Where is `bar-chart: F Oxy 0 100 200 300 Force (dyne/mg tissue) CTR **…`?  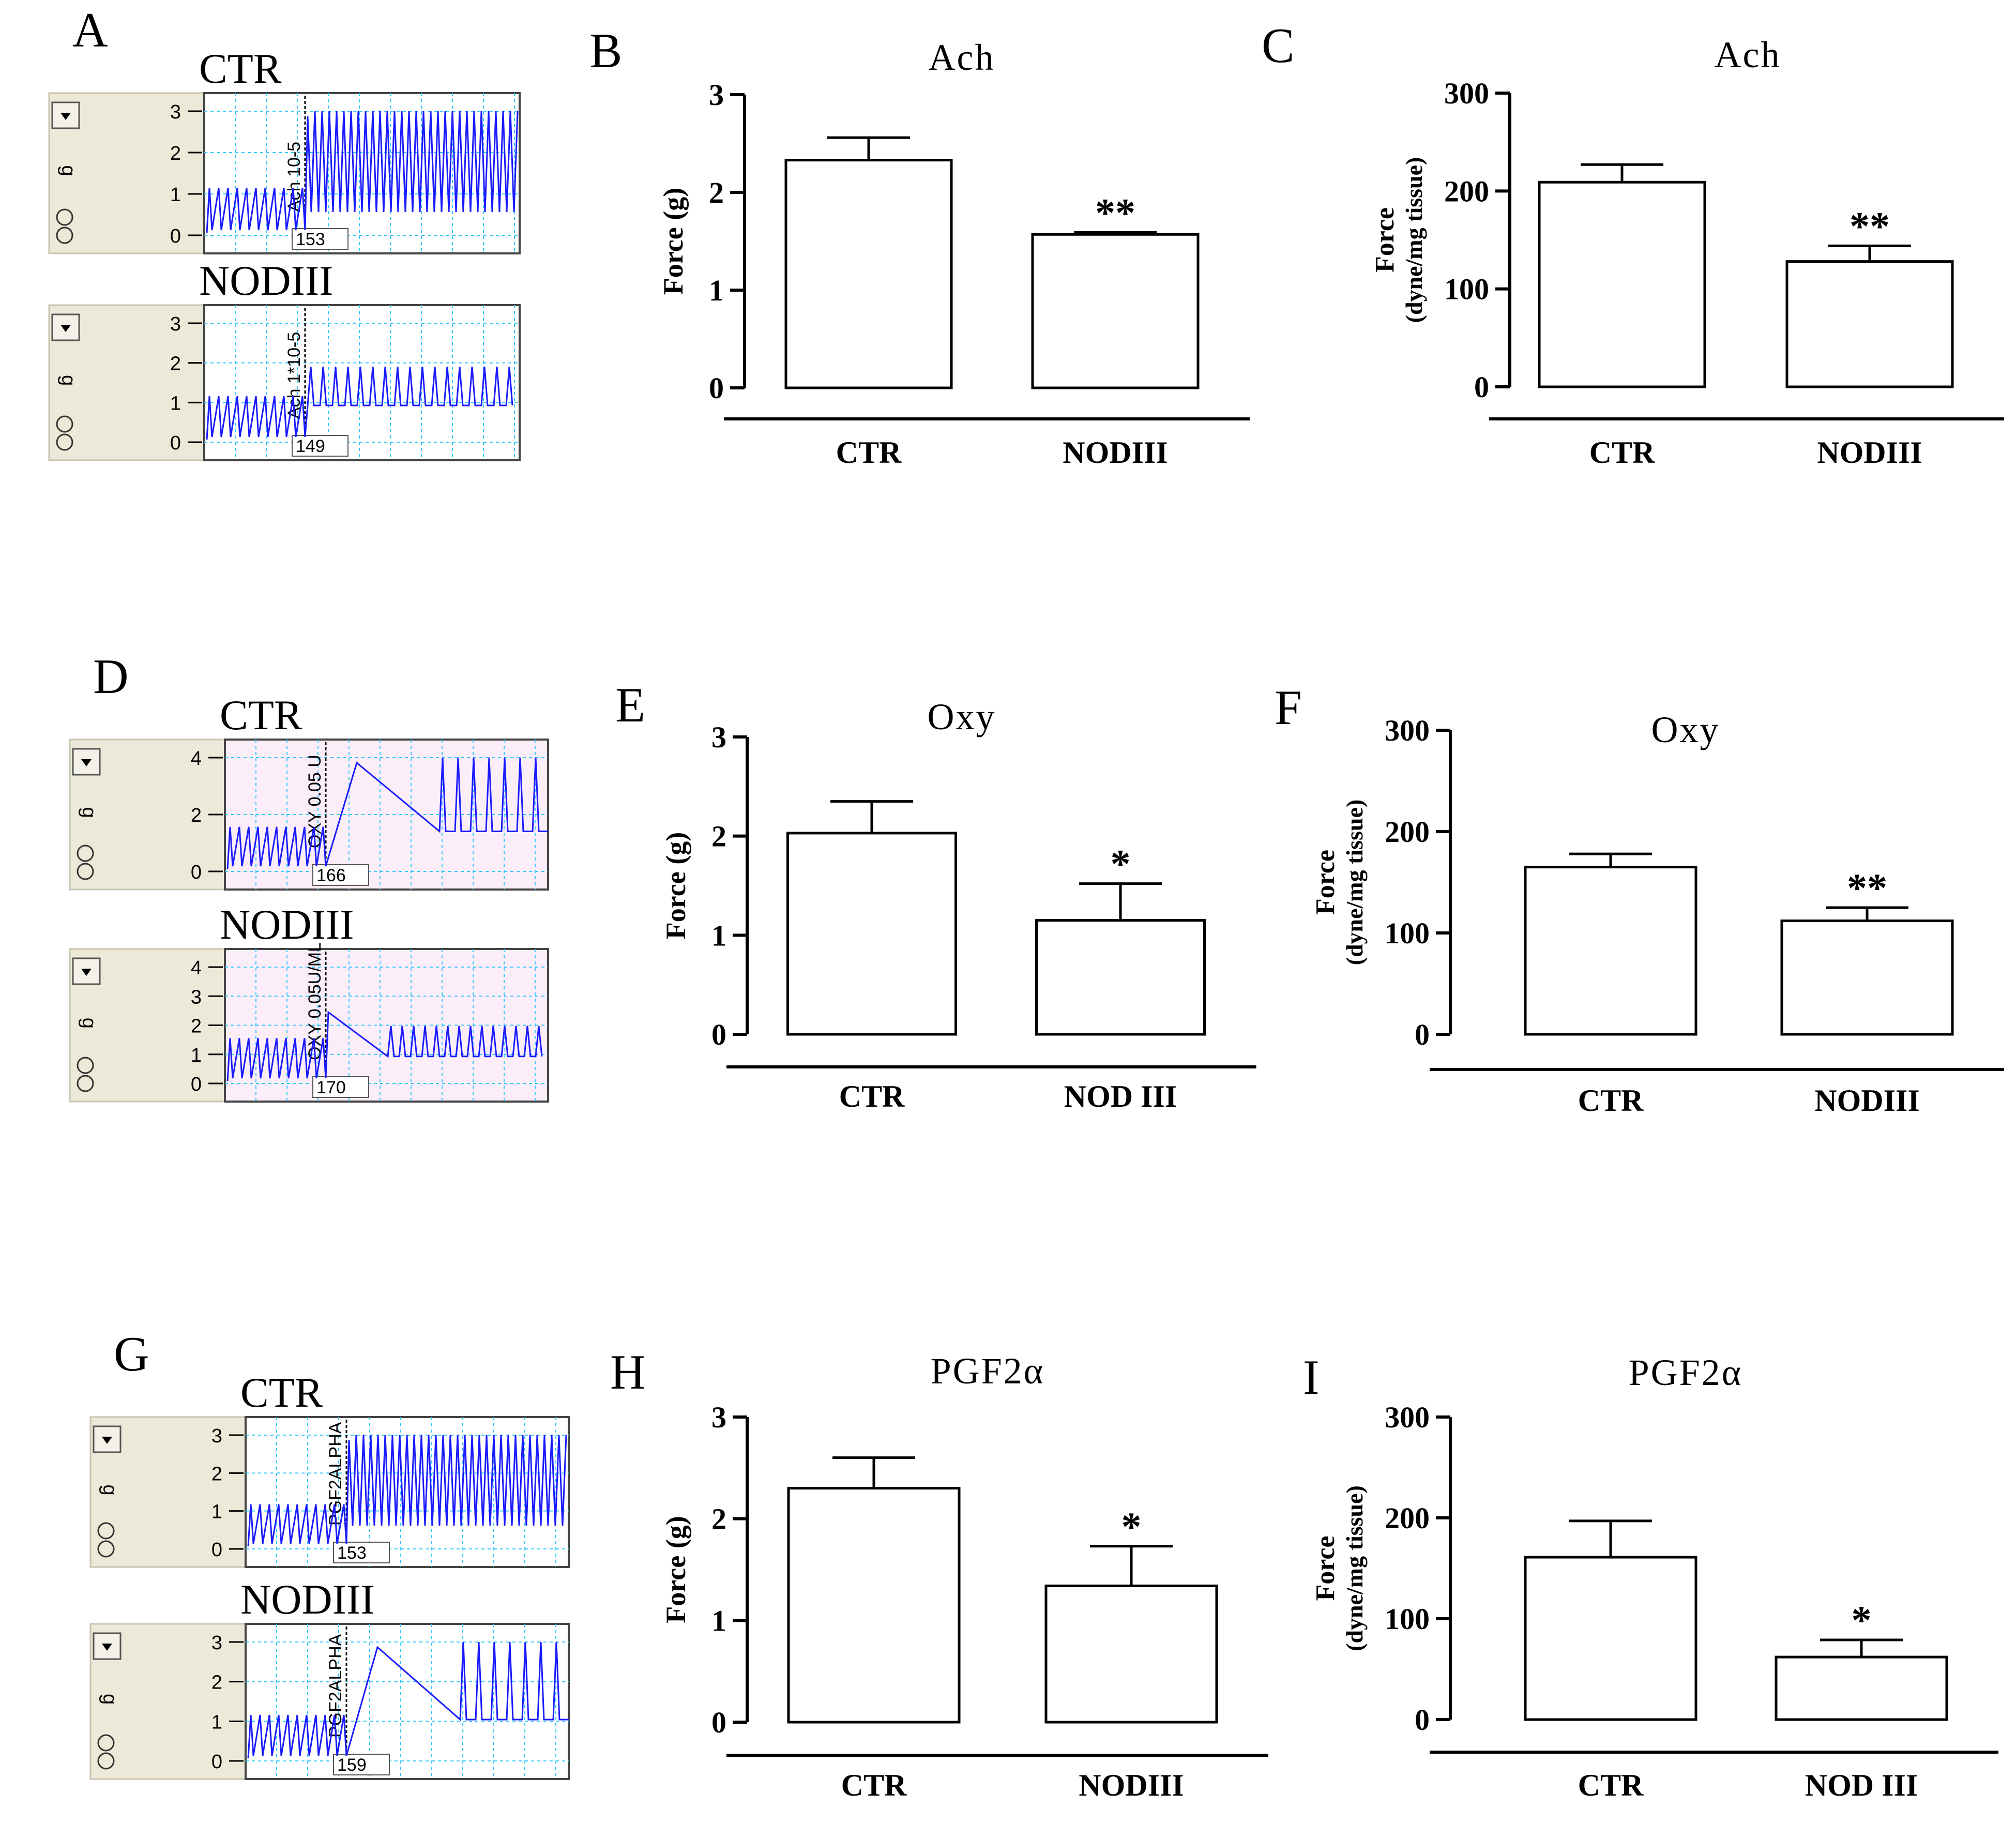
bar-chart: F Oxy 0 100 200 300 Force (dyne/mg tissue) CTR **… is located at coordinates (1639, 899).